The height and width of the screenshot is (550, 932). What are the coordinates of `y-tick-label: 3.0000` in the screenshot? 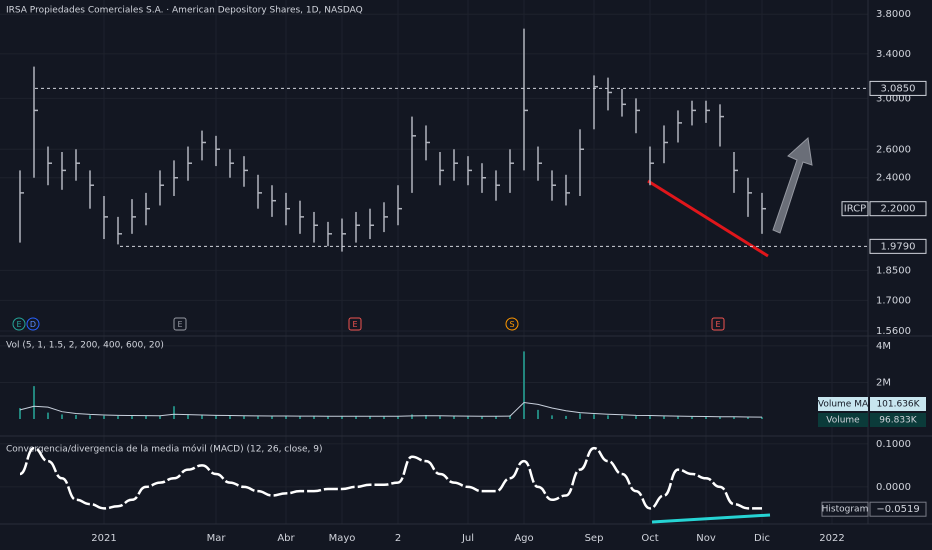 It's located at (893, 98).